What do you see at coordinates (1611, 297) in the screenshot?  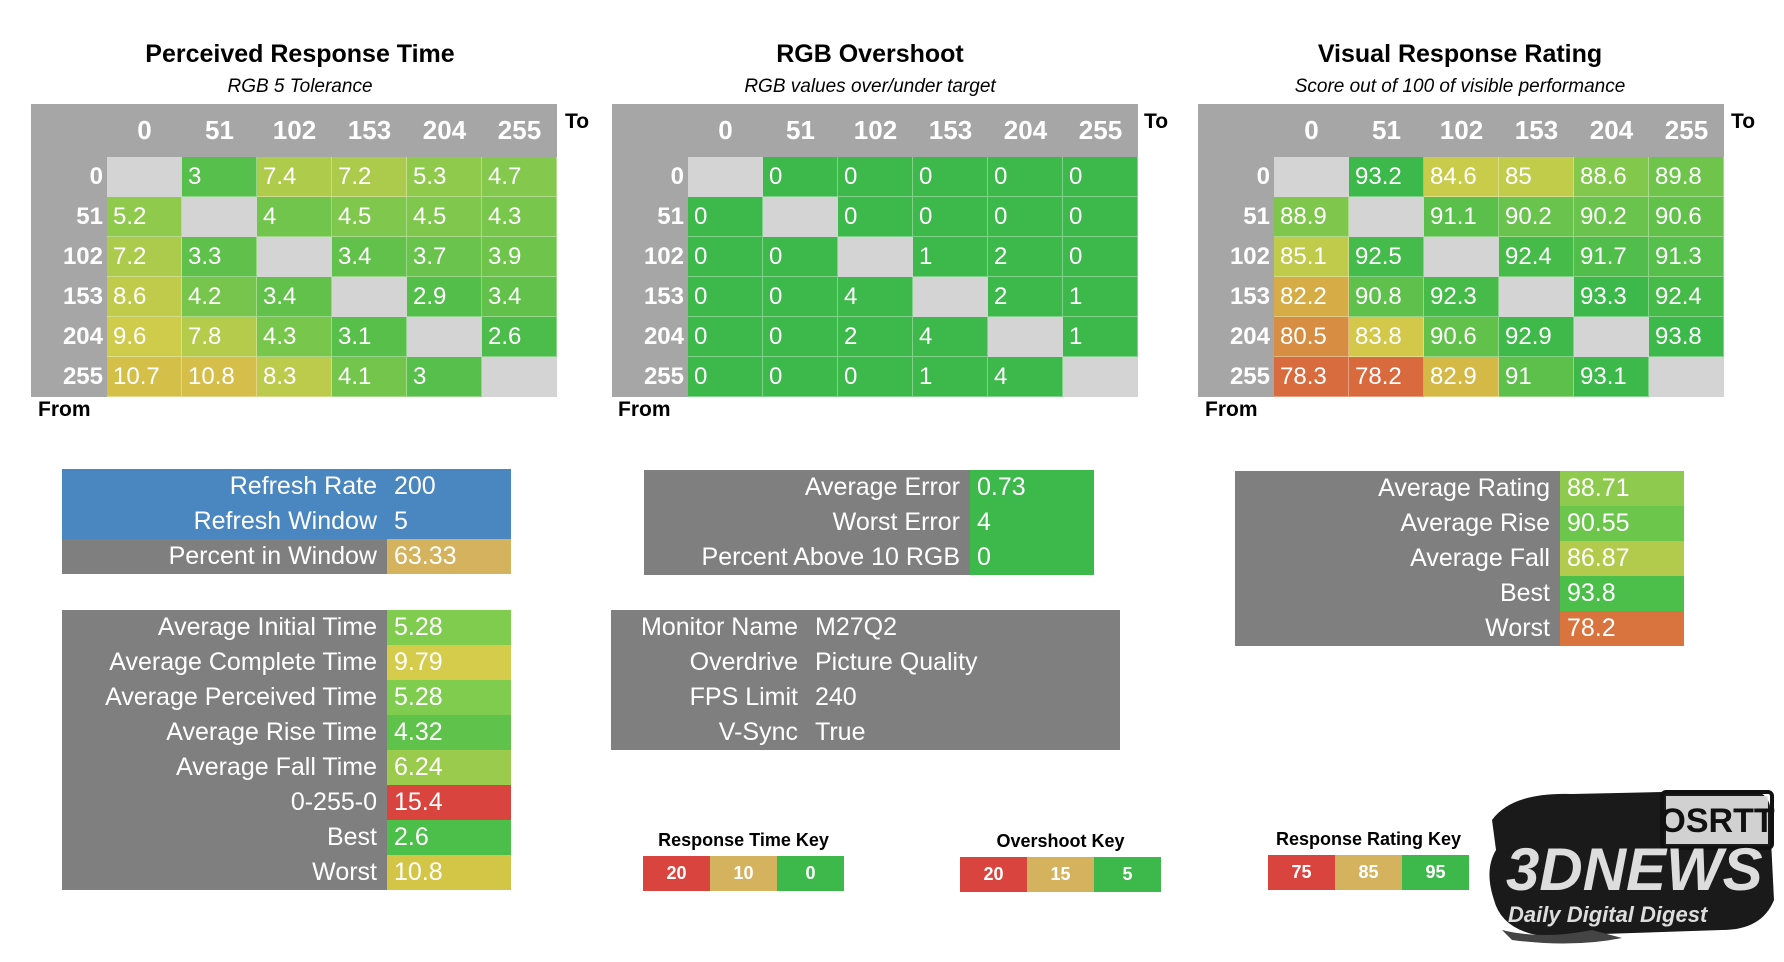 I see `heatmap-cell: 93.3` at bounding box center [1611, 297].